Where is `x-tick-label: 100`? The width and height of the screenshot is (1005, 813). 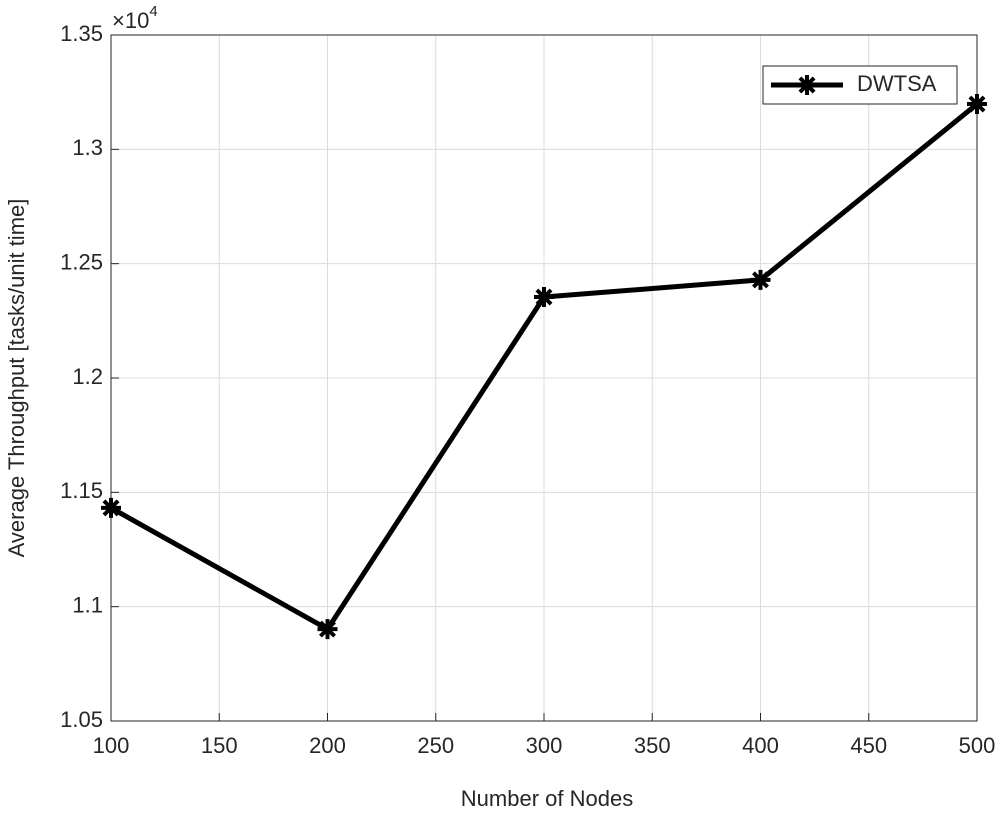
x-tick-label: 100 is located at coordinates (111, 745).